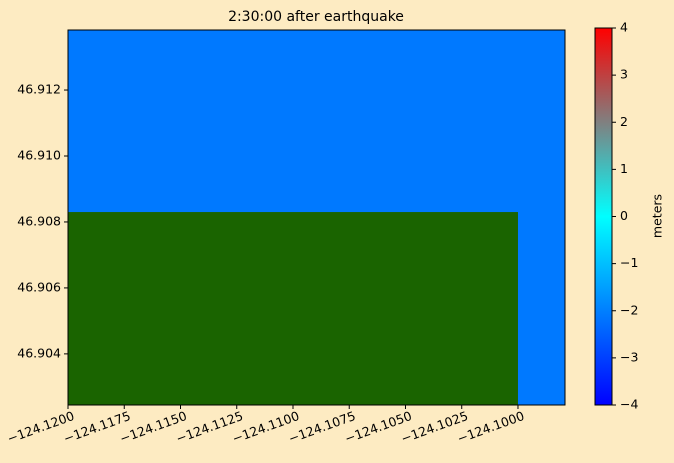  What do you see at coordinates (657, 216) in the screenshot?
I see `colorbar-label: meters` at bounding box center [657, 216].